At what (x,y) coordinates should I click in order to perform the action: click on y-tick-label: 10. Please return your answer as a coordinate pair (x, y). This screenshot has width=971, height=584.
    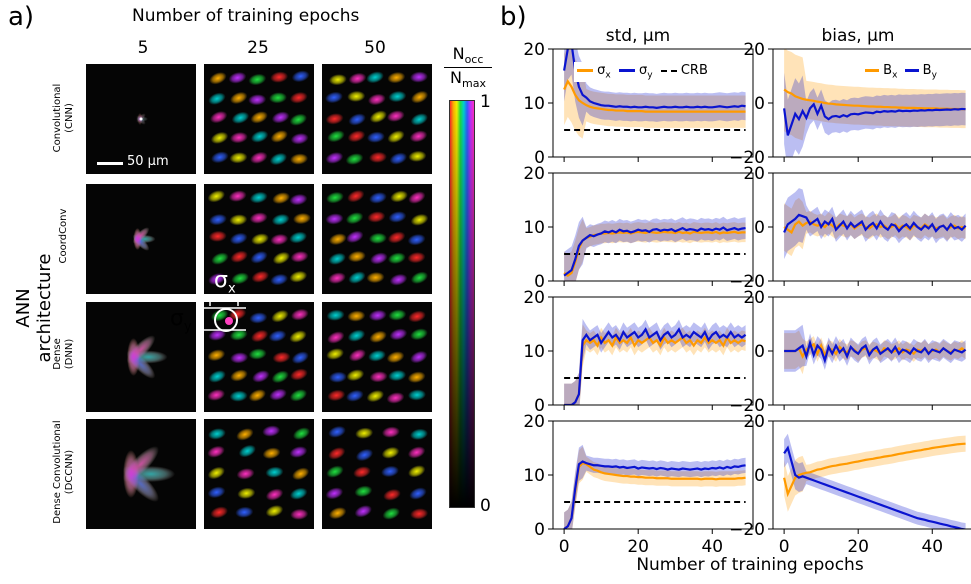
    Looking at the image, I should click on (534, 104).